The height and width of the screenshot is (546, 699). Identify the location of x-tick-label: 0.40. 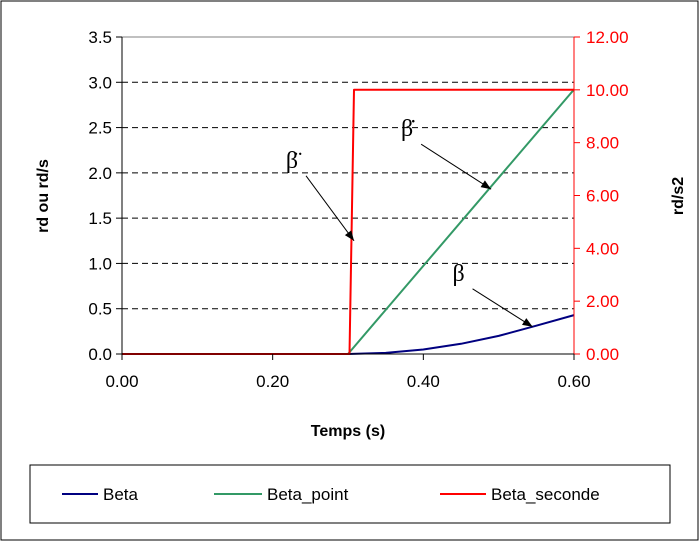
(423, 381).